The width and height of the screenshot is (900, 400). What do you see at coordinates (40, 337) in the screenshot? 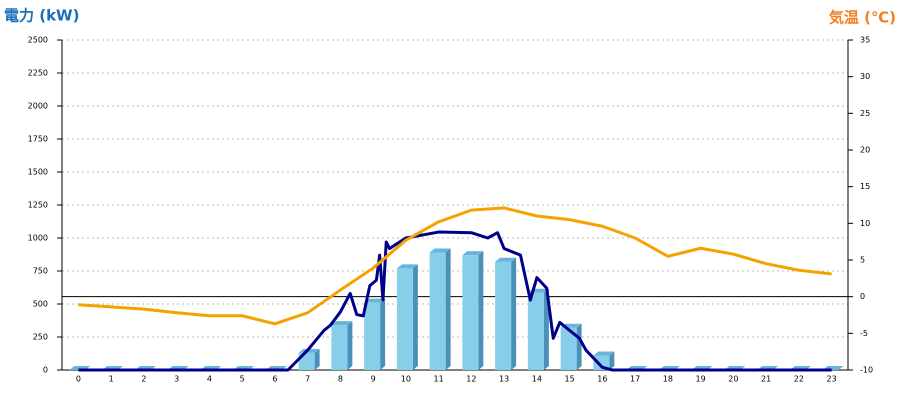
I see `y-tick-label: 250` at bounding box center [40, 337].